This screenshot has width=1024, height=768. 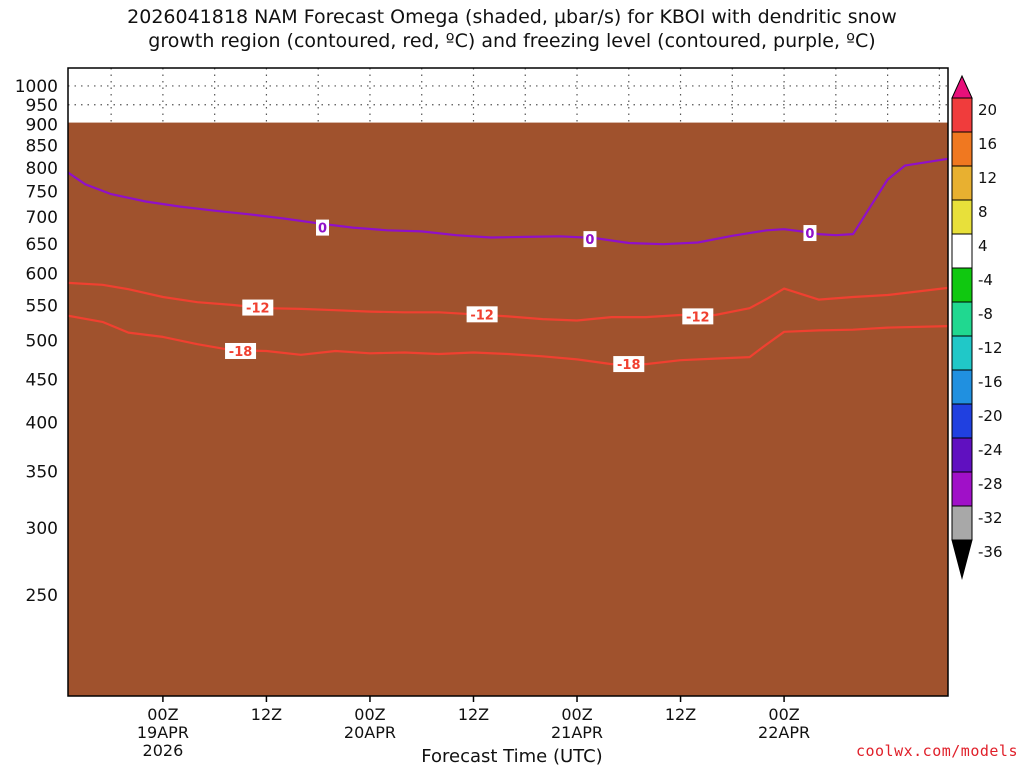 I want to click on y-tick-label: 850, so click(x=42, y=147).